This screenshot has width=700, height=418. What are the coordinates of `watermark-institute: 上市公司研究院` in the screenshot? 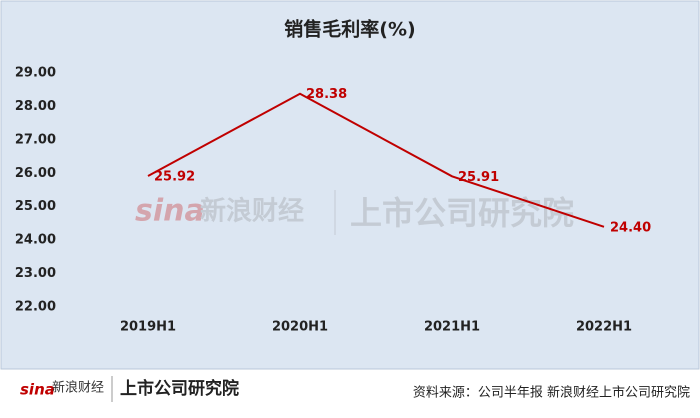 It's located at (462, 213).